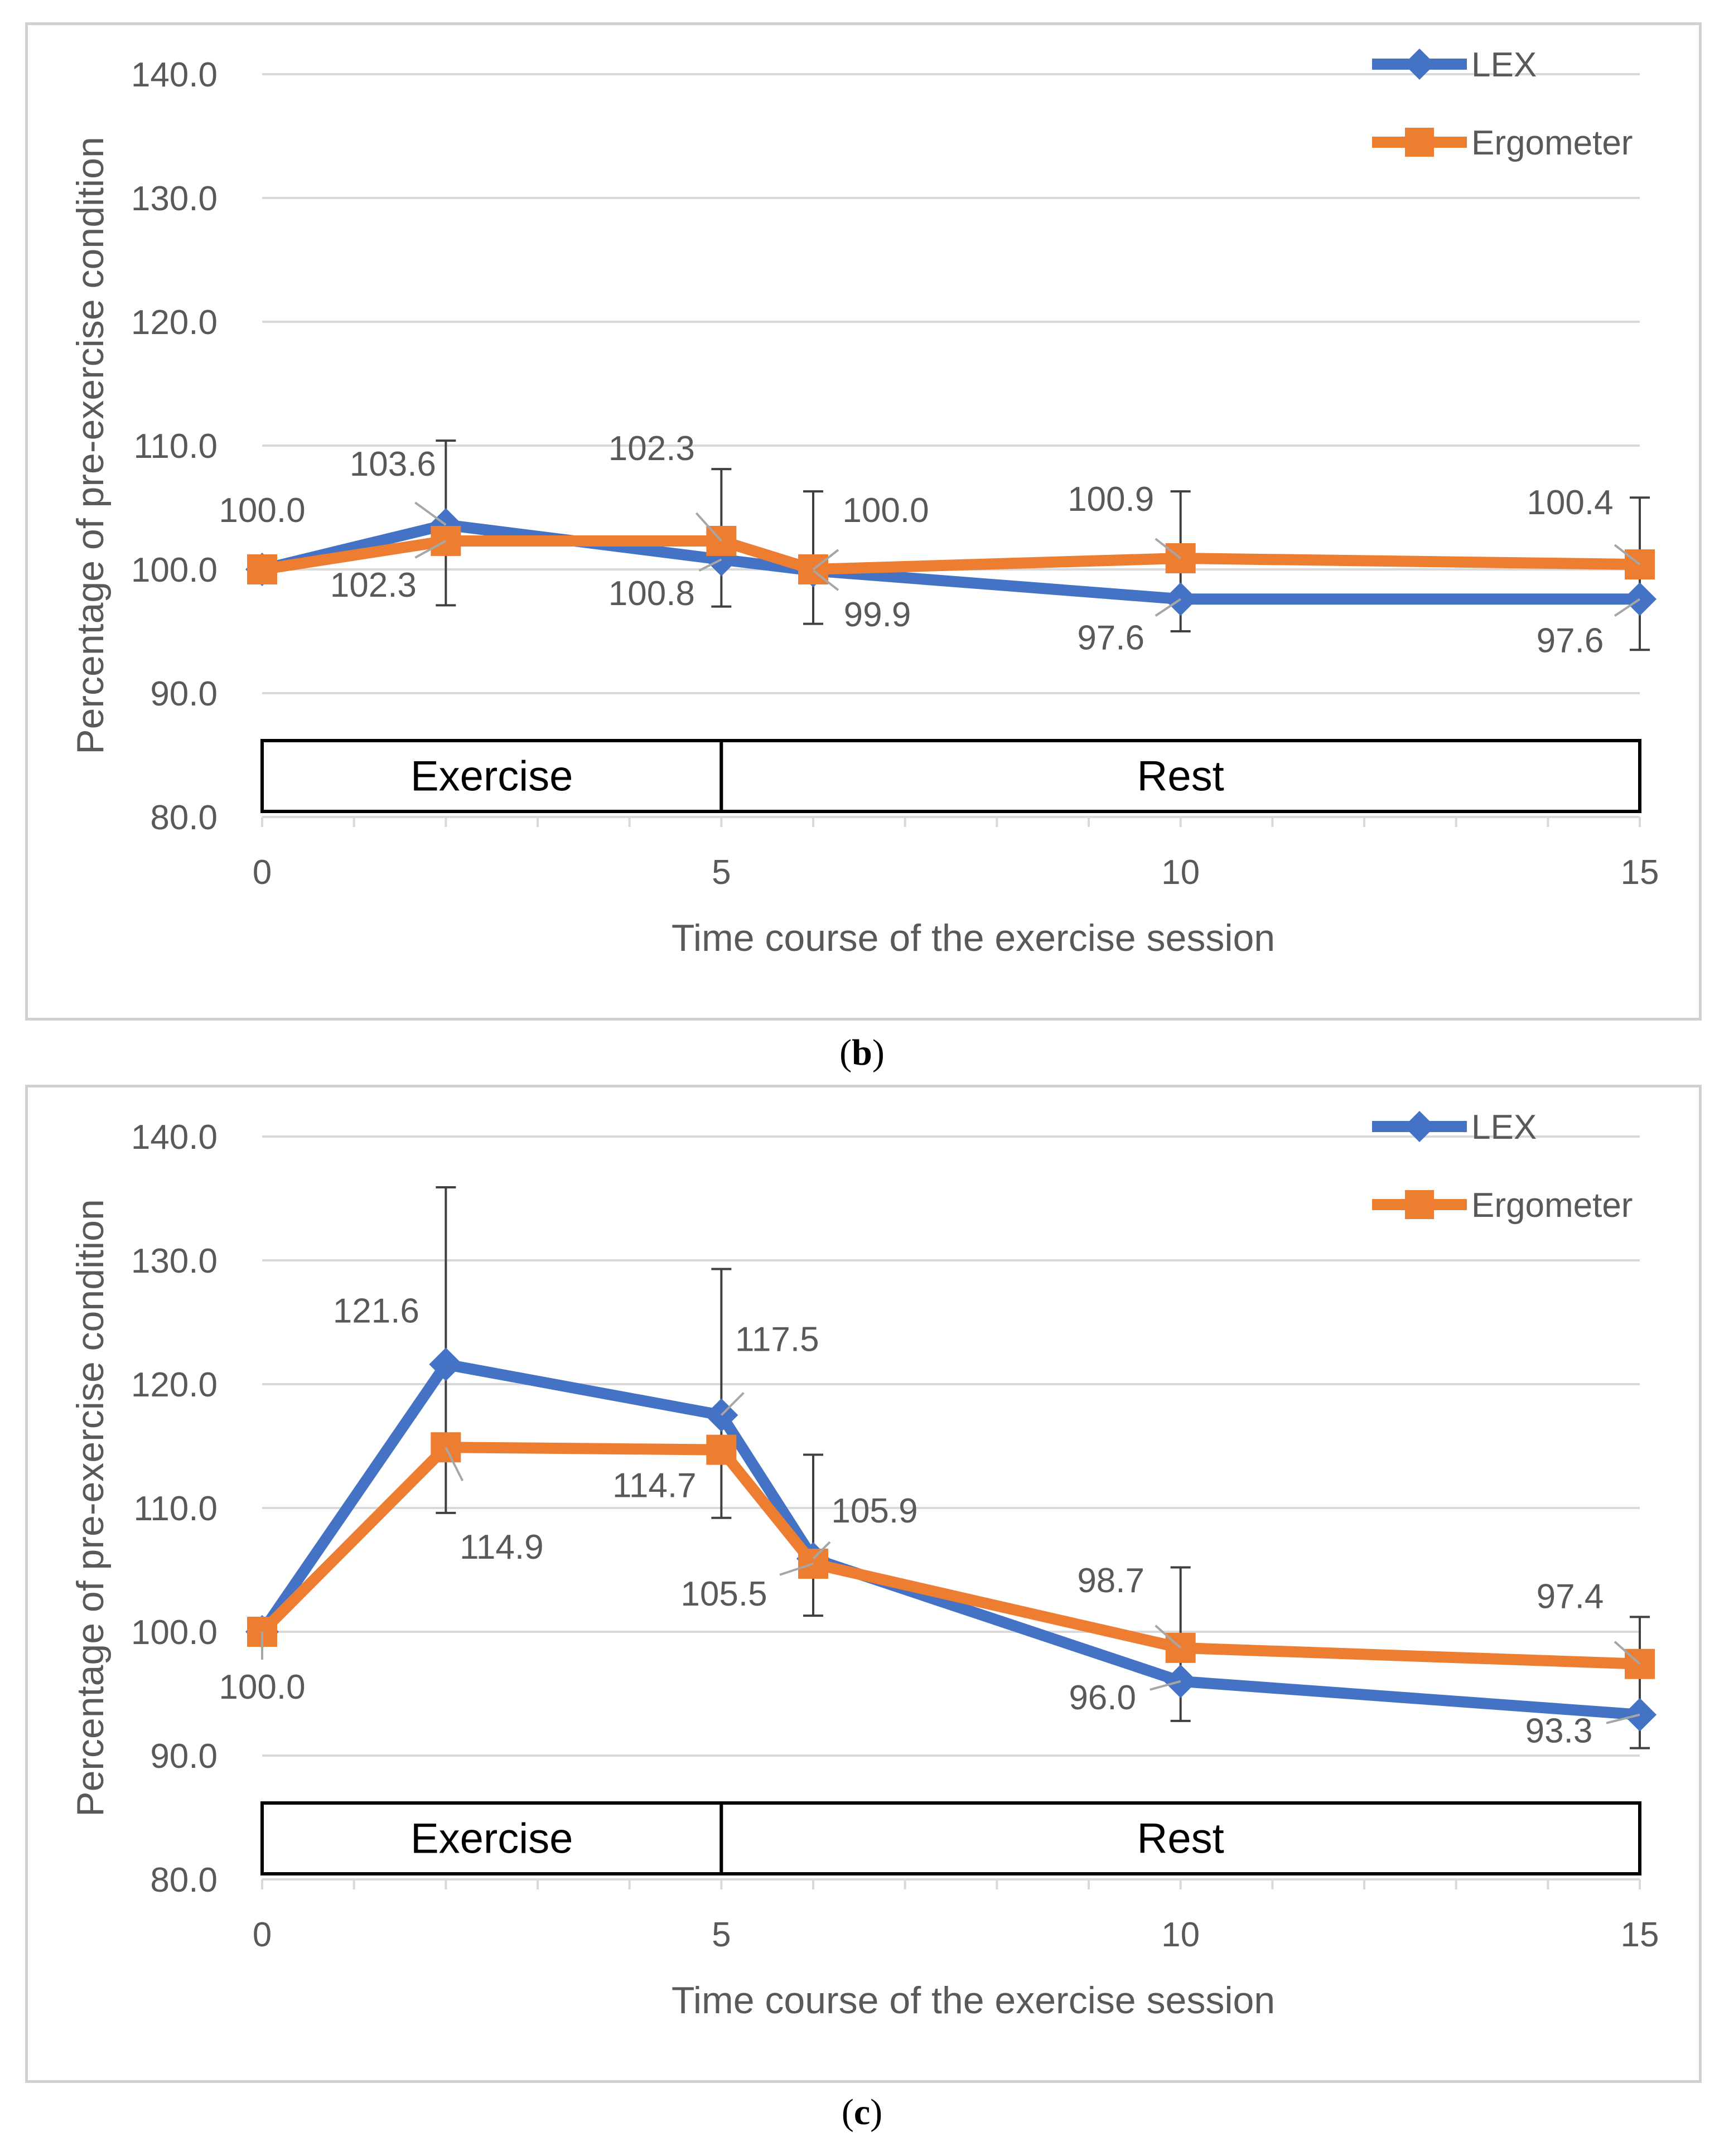 The image size is (1724, 2156). I want to click on series-lex, so click(951, 1539).